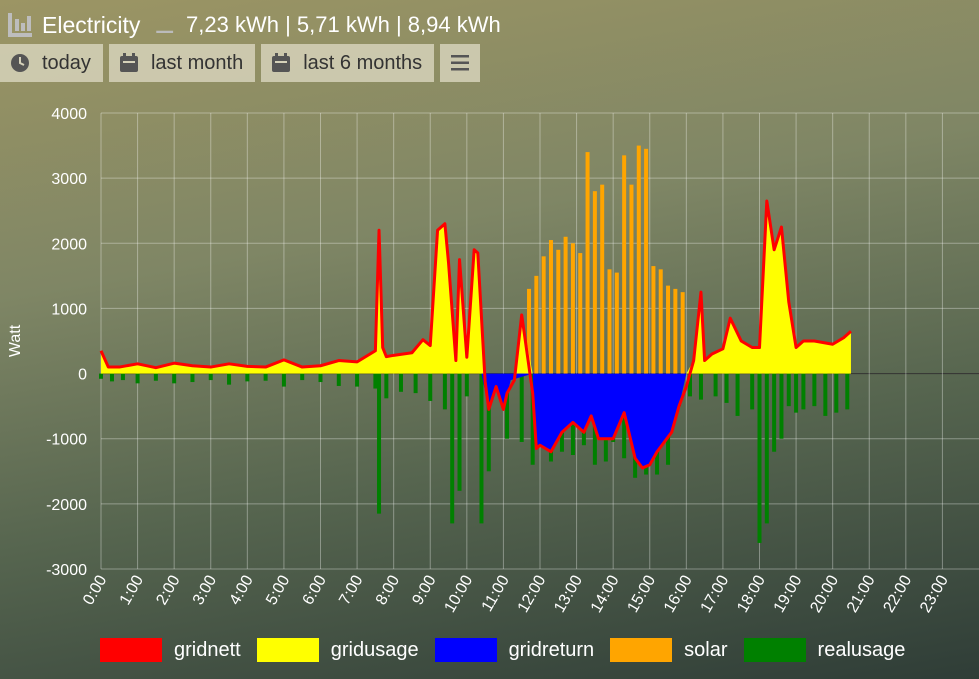 This screenshot has height=679, width=979. Describe the element at coordinates (788, 593) in the screenshot. I see `x-tick-label: 19:00` at that location.